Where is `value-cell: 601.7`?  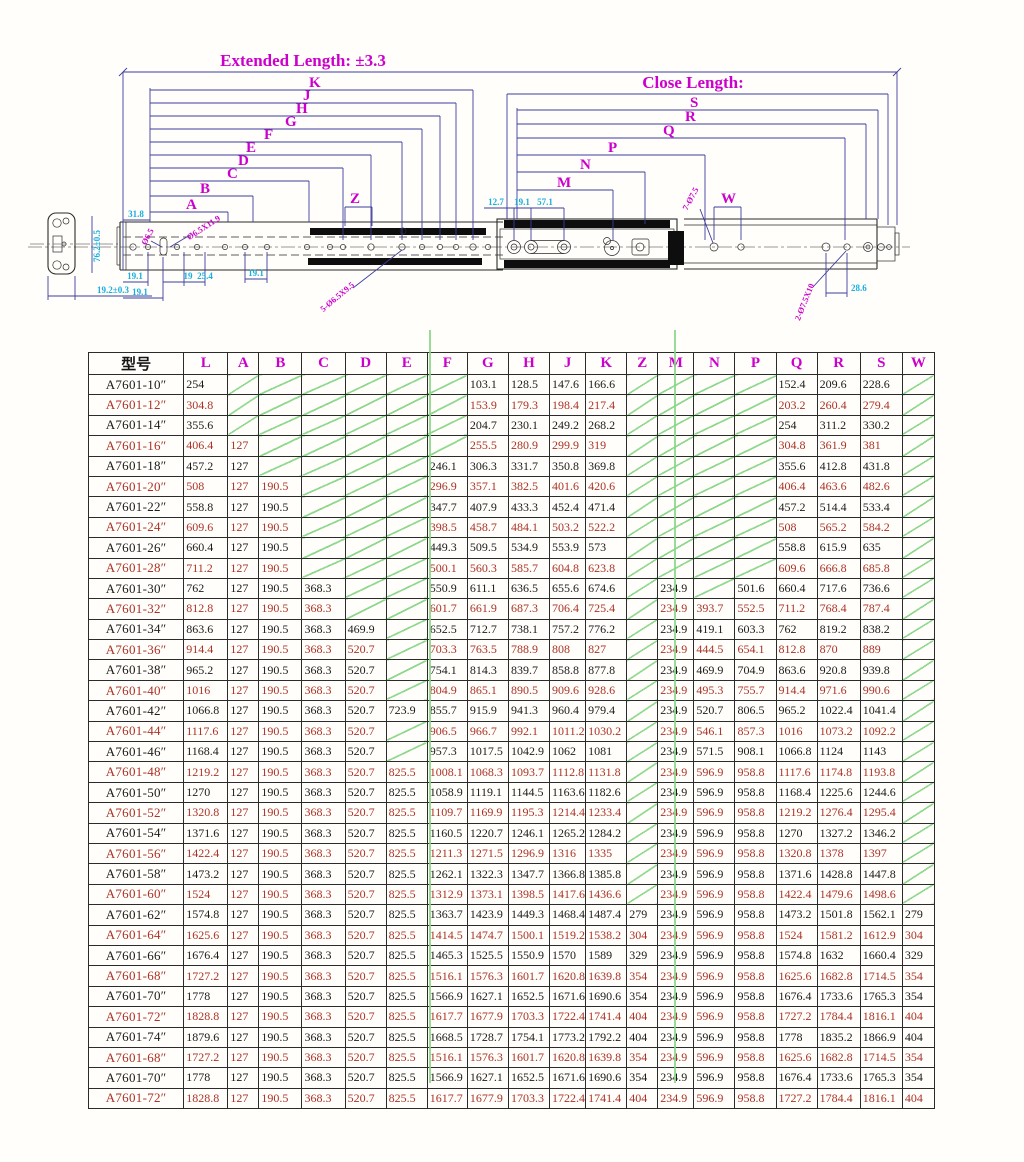
value-cell: 601.7 is located at coordinates (447, 609).